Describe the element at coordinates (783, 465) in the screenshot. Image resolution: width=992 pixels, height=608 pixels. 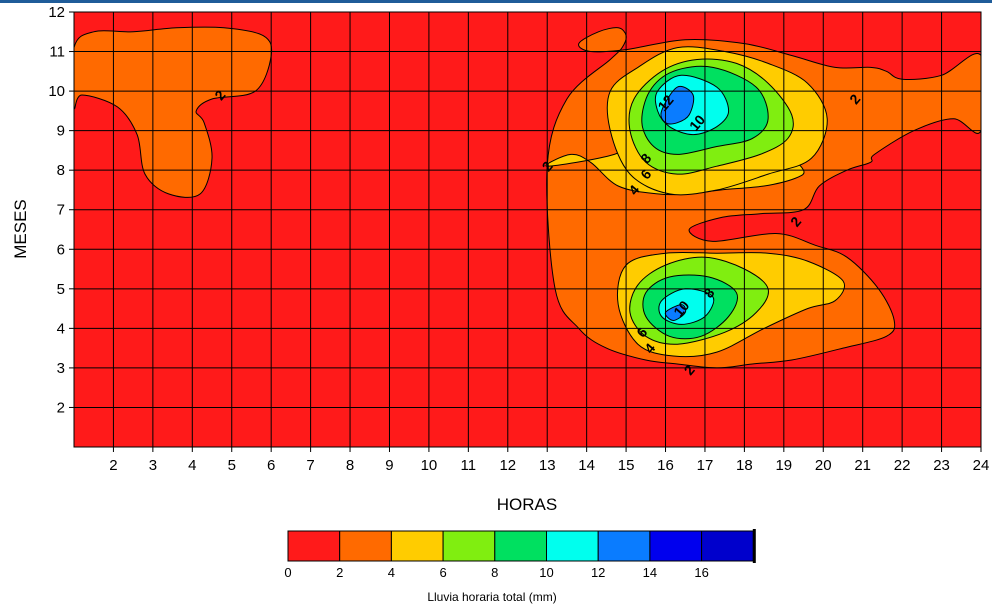
I see `x-tick-label: 19` at that location.